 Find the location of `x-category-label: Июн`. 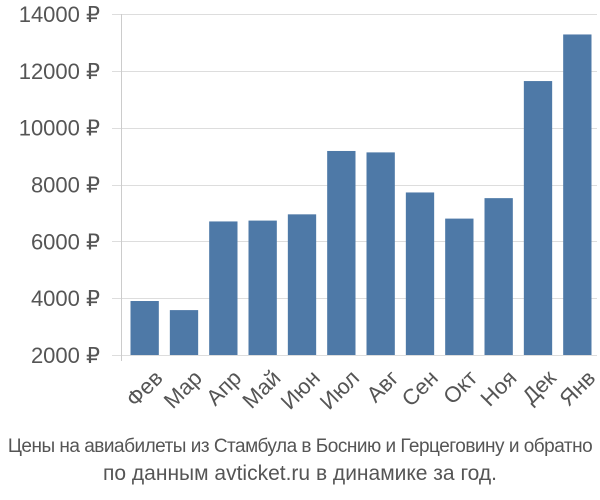

x-category-label: Июн is located at coordinates (300, 389).